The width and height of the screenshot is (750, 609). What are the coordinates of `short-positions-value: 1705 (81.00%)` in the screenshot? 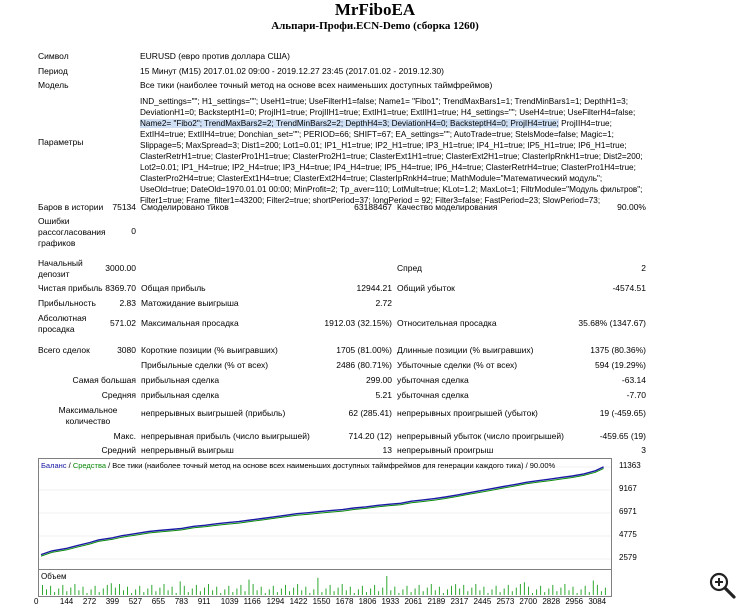 It's located at (364, 350).